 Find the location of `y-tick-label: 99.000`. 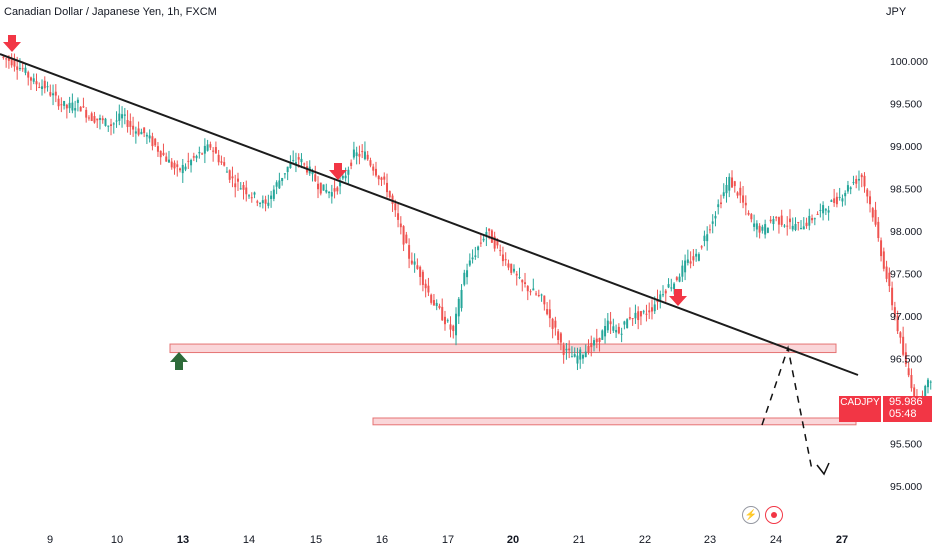

y-tick-label: 99.000 is located at coordinates (906, 147).